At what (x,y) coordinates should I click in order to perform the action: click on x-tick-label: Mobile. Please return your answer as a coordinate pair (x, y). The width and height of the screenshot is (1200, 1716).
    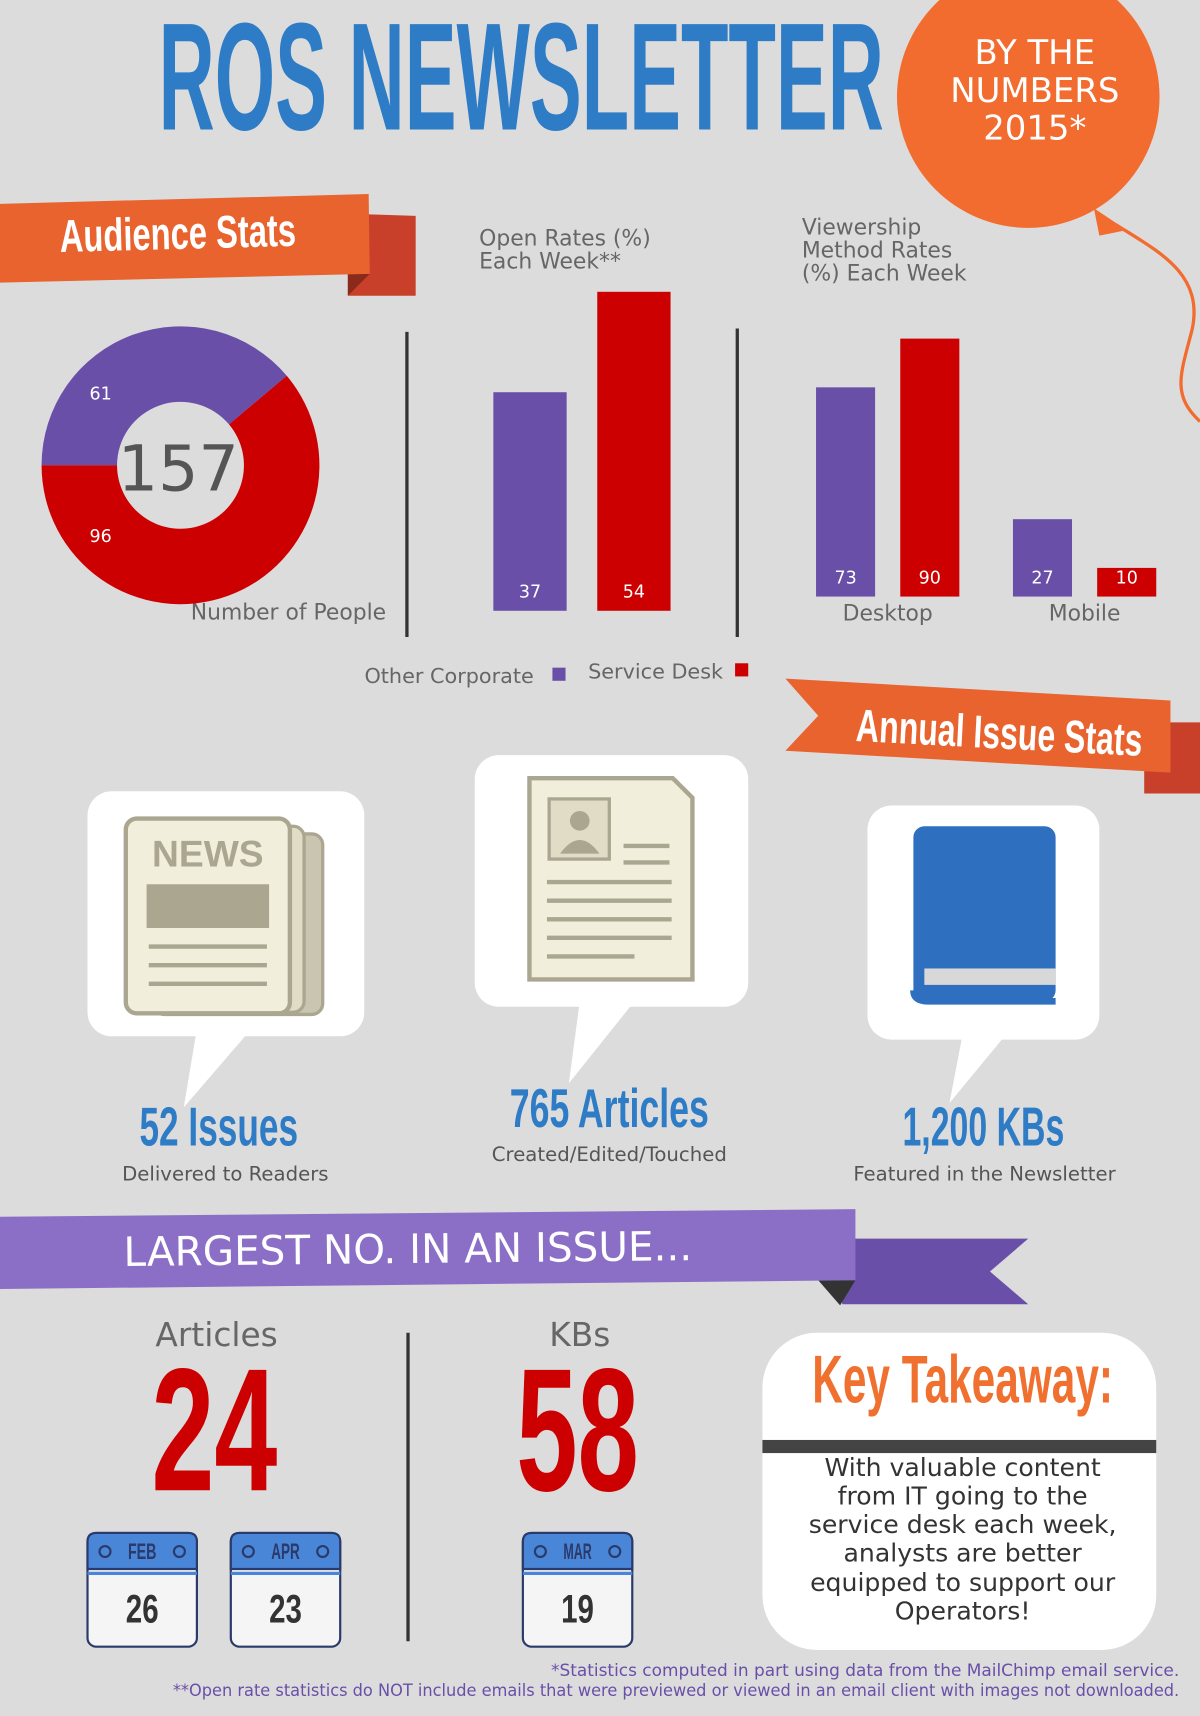
    Looking at the image, I should click on (1085, 614).